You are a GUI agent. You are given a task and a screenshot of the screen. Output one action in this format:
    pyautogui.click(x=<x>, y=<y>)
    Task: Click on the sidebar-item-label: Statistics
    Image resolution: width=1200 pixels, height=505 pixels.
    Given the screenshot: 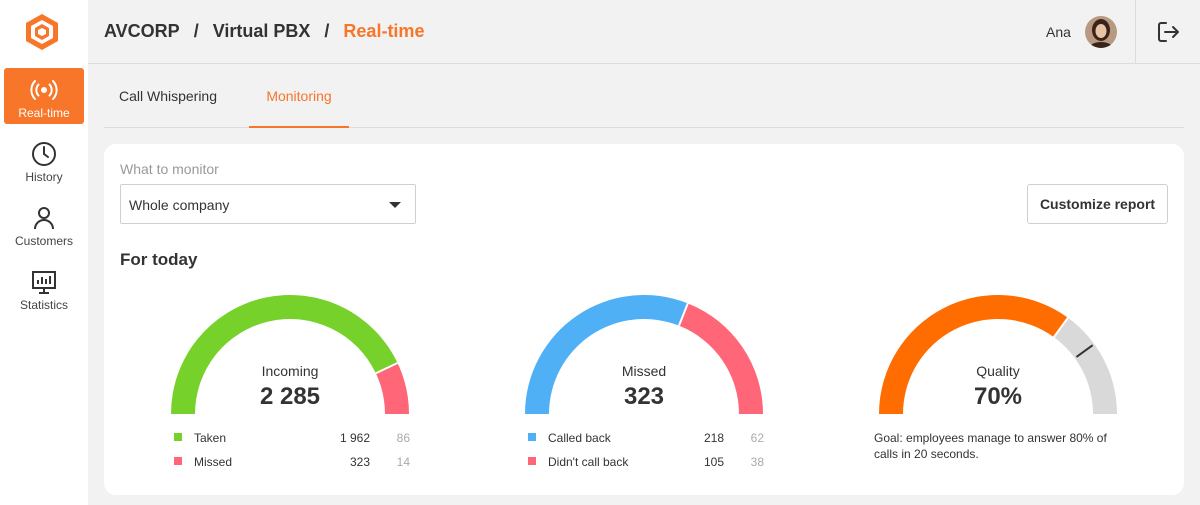 What is the action you would take?
    pyautogui.click(x=43, y=305)
    